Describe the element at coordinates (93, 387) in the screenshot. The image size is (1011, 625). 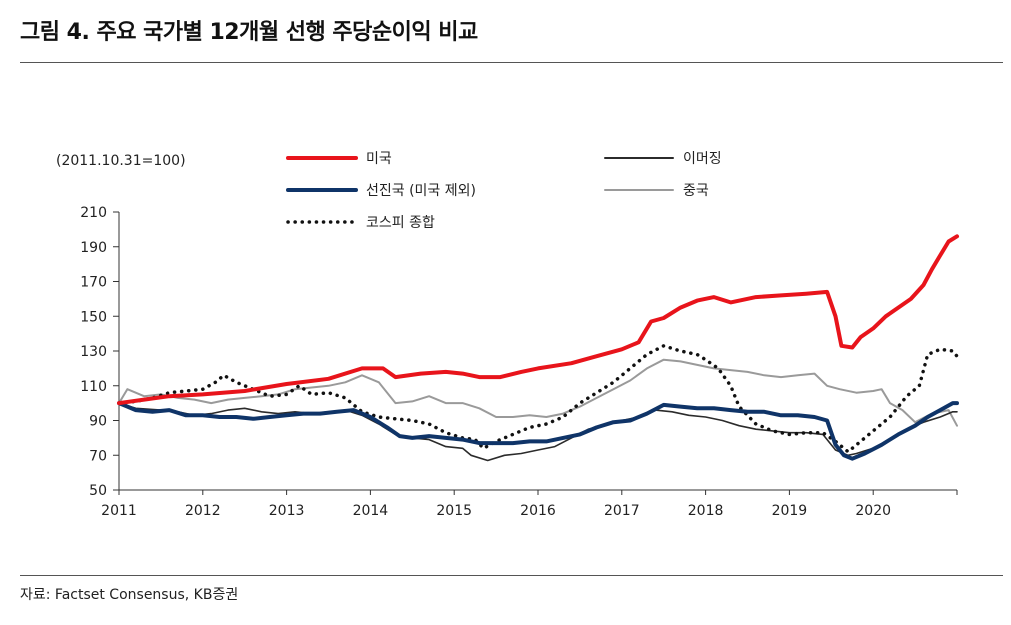
I see `y-tick-label: 110` at that location.